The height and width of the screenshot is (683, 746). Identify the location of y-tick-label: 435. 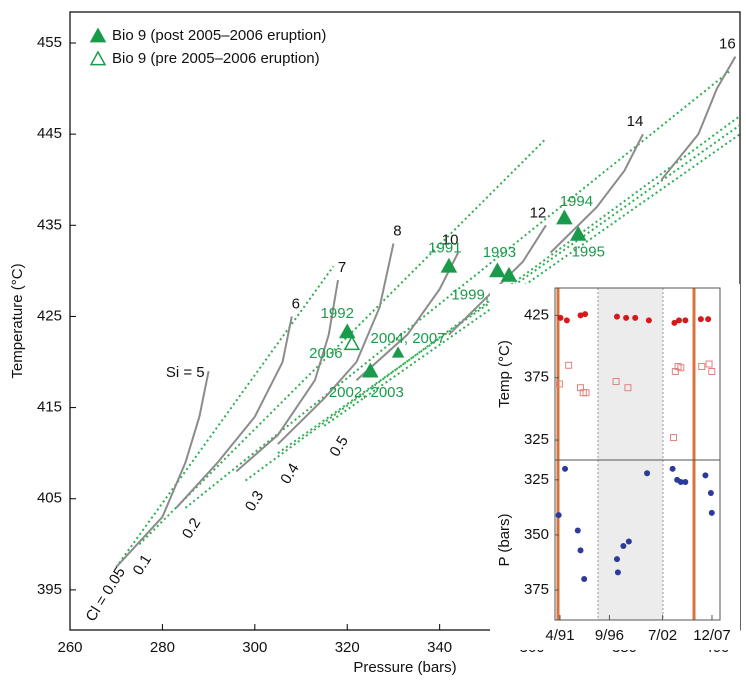
(49, 224).